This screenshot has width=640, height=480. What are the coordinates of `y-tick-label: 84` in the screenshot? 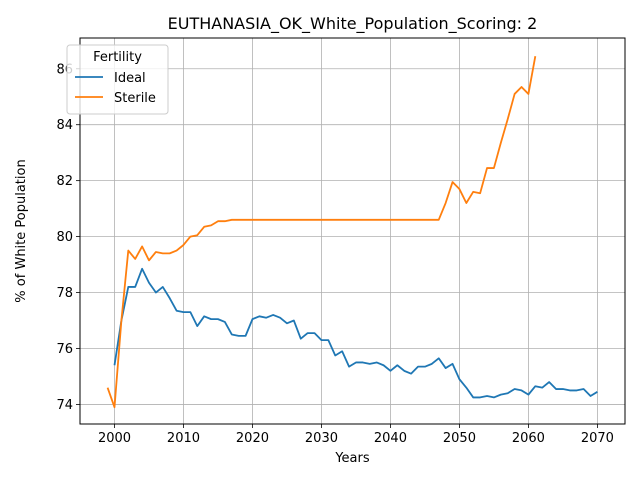 It's located at (64, 125).